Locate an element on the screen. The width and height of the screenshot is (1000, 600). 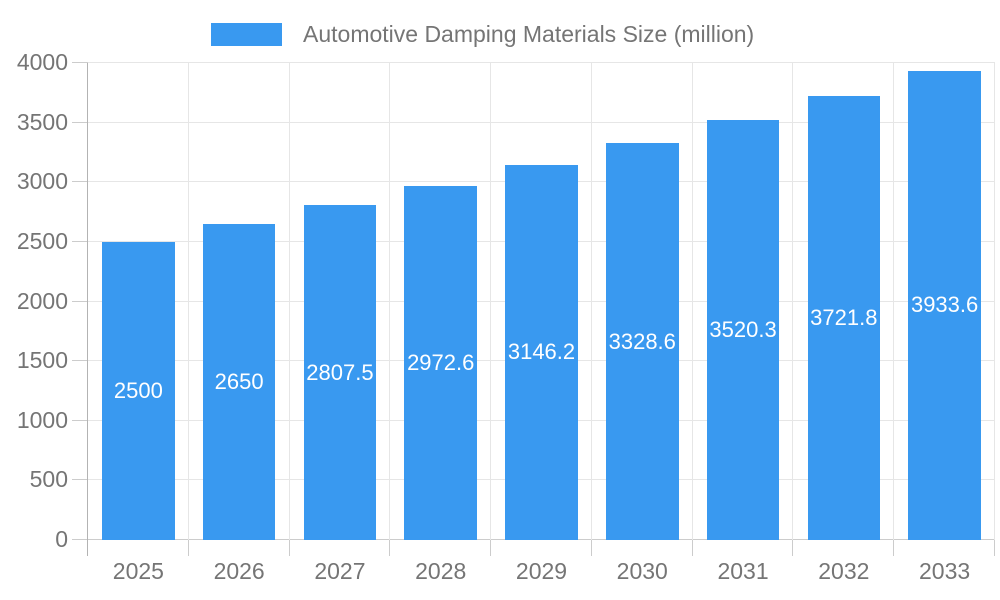
x-axis-label: 2030 is located at coordinates (642, 571).